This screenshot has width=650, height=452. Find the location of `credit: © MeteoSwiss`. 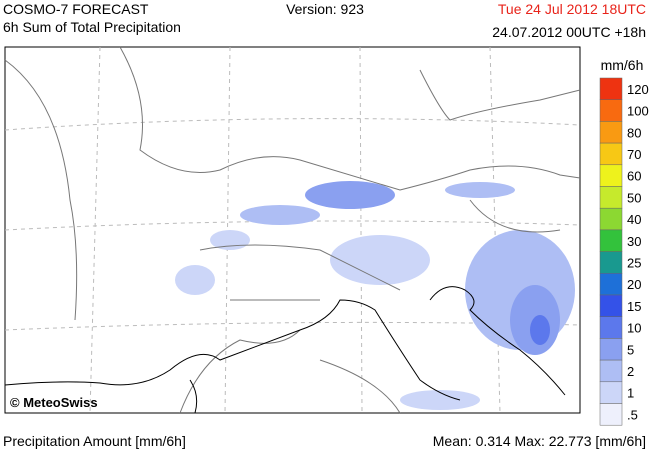

credit: © MeteoSwiss is located at coordinates (54, 402).